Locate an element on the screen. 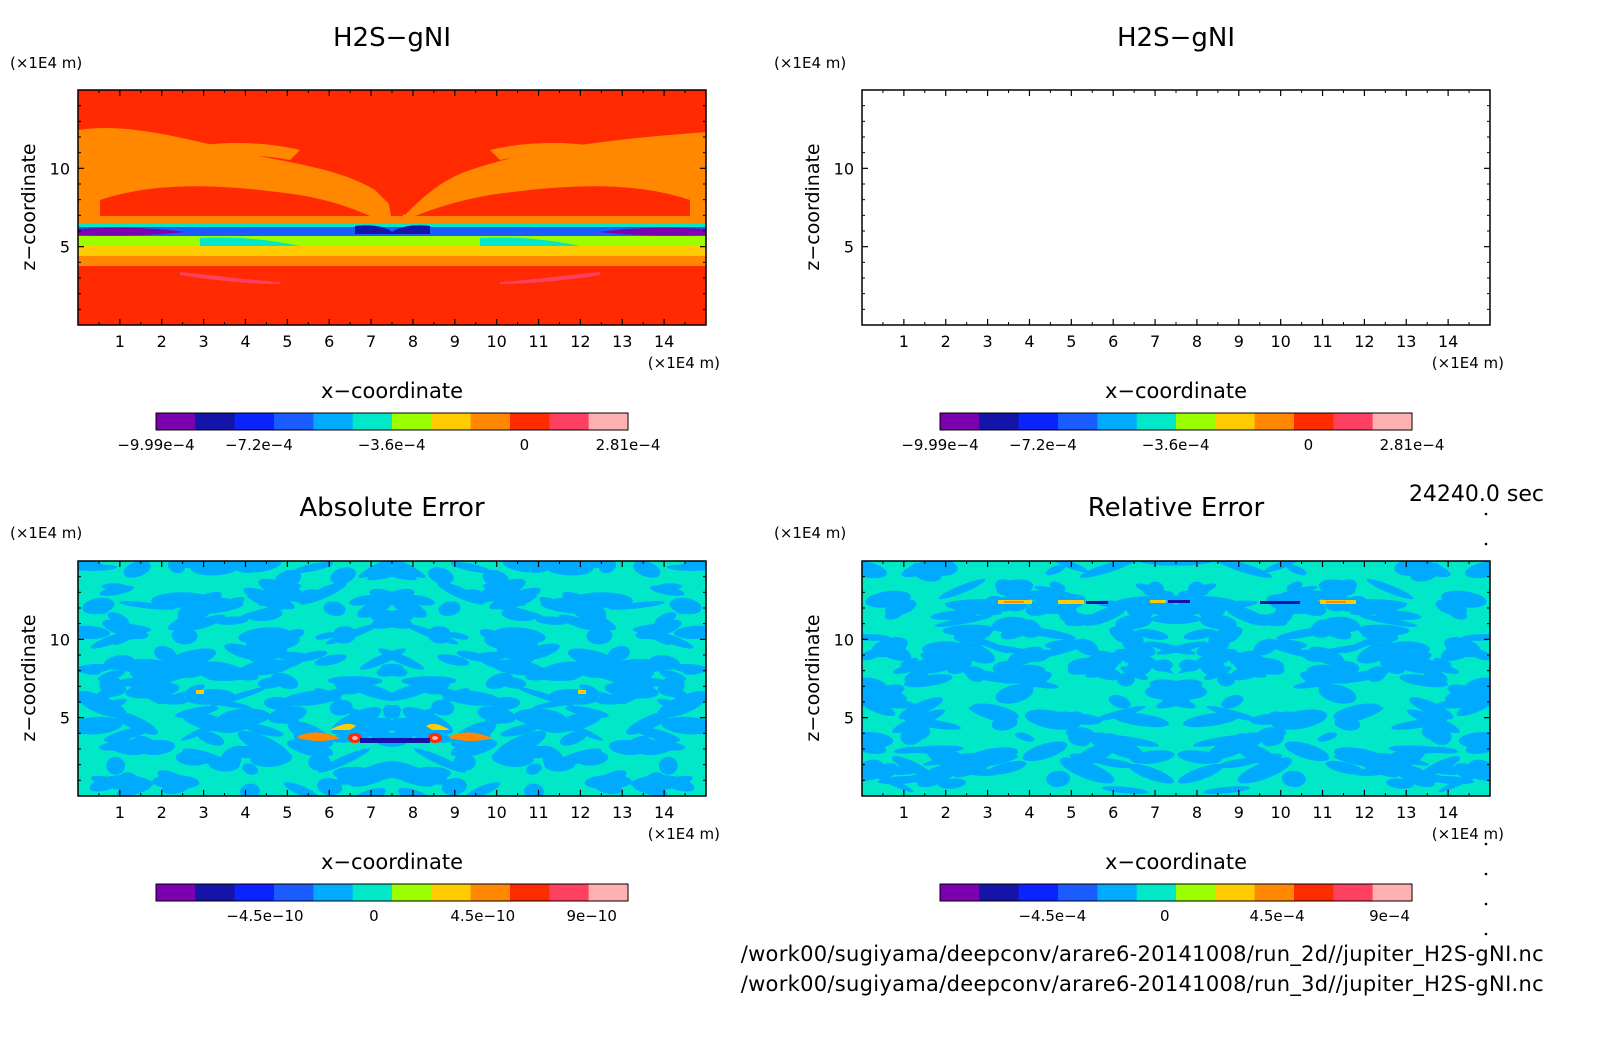 Image resolution: width=1604 pixels, height=1054 pixels. x-tick-label: 5 is located at coordinates (1071, 812).